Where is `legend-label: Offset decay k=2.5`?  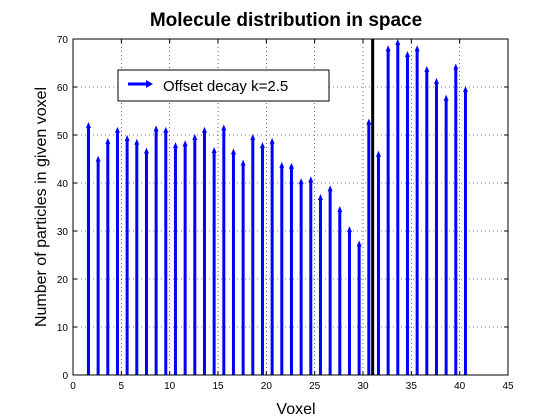 legend-label: Offset decay k=2.5 is located at coordinates (225, 86).